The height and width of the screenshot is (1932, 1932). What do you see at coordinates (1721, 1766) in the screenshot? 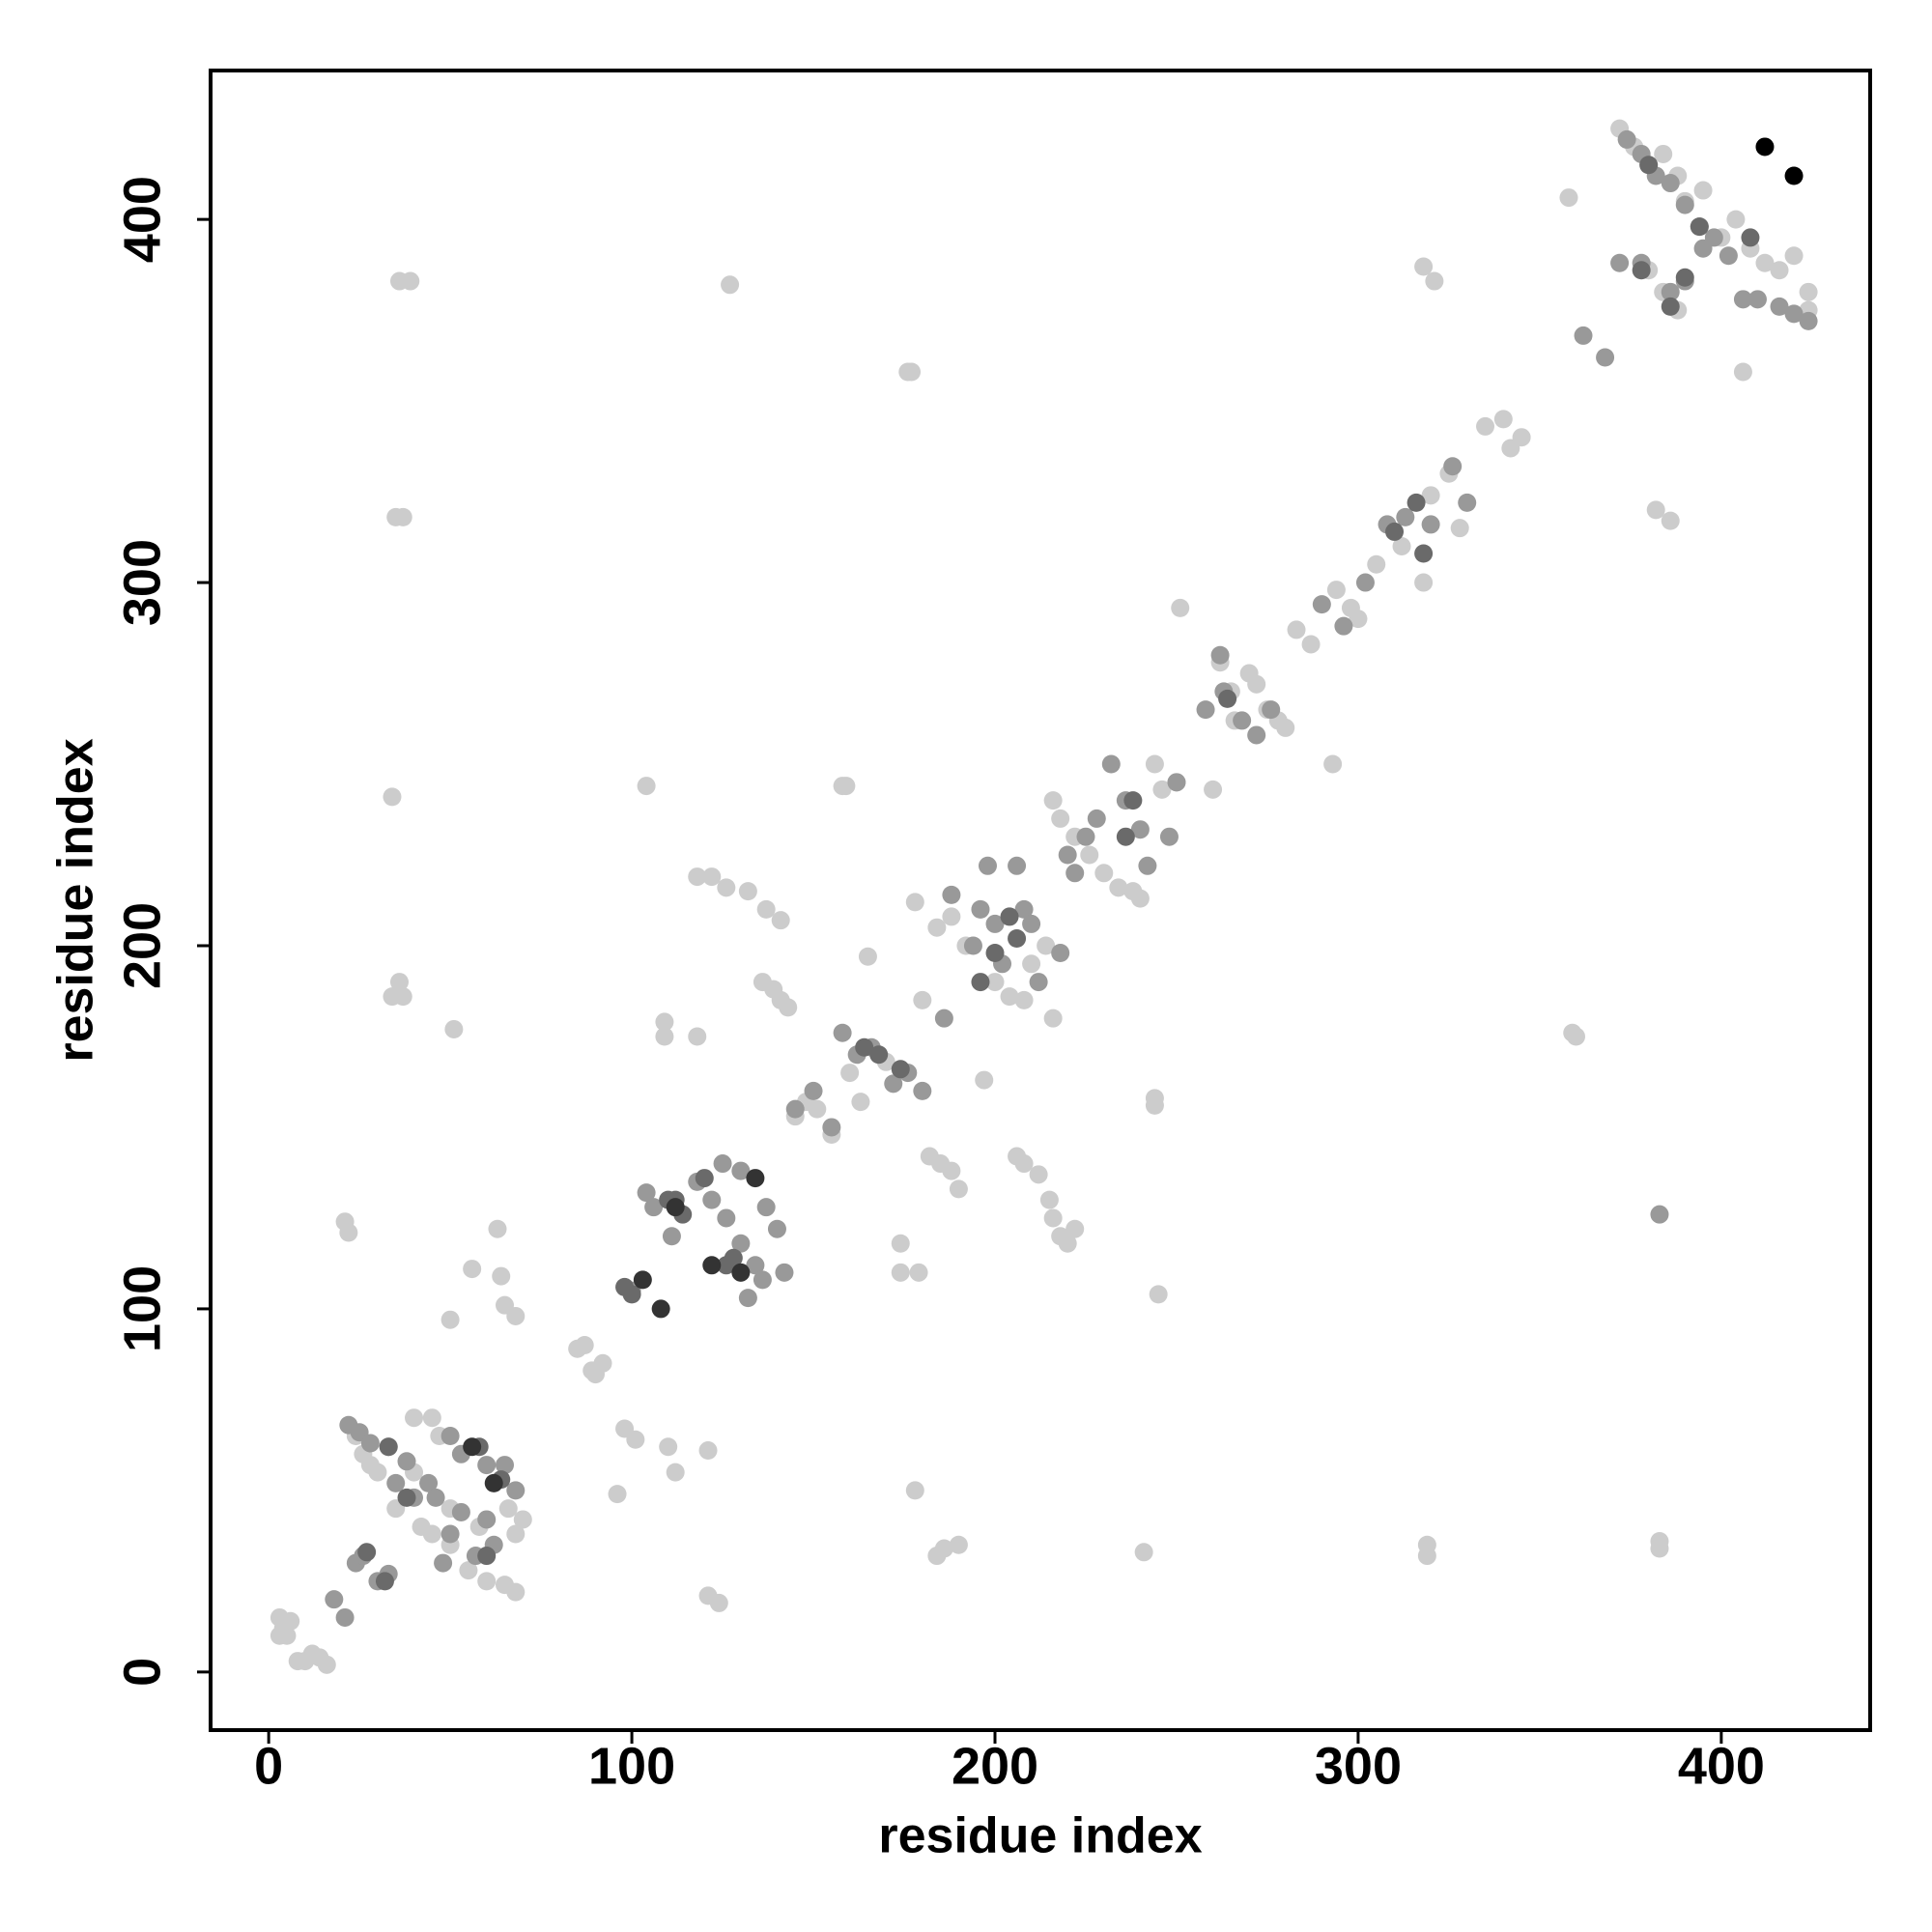
I see `x-tick-label: 400` at bounding box center [1721, 1766].